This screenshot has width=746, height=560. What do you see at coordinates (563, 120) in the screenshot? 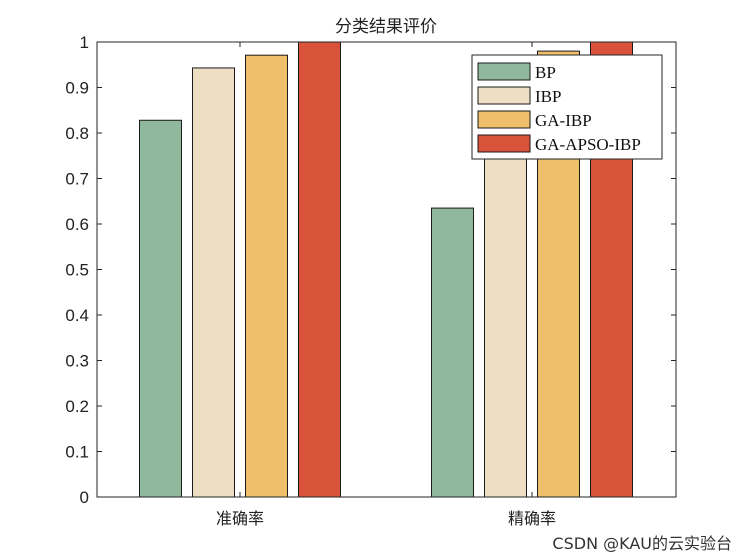
I see `legend-label-ga-ibp: GA-IBP` at bounding box center [563, 120].